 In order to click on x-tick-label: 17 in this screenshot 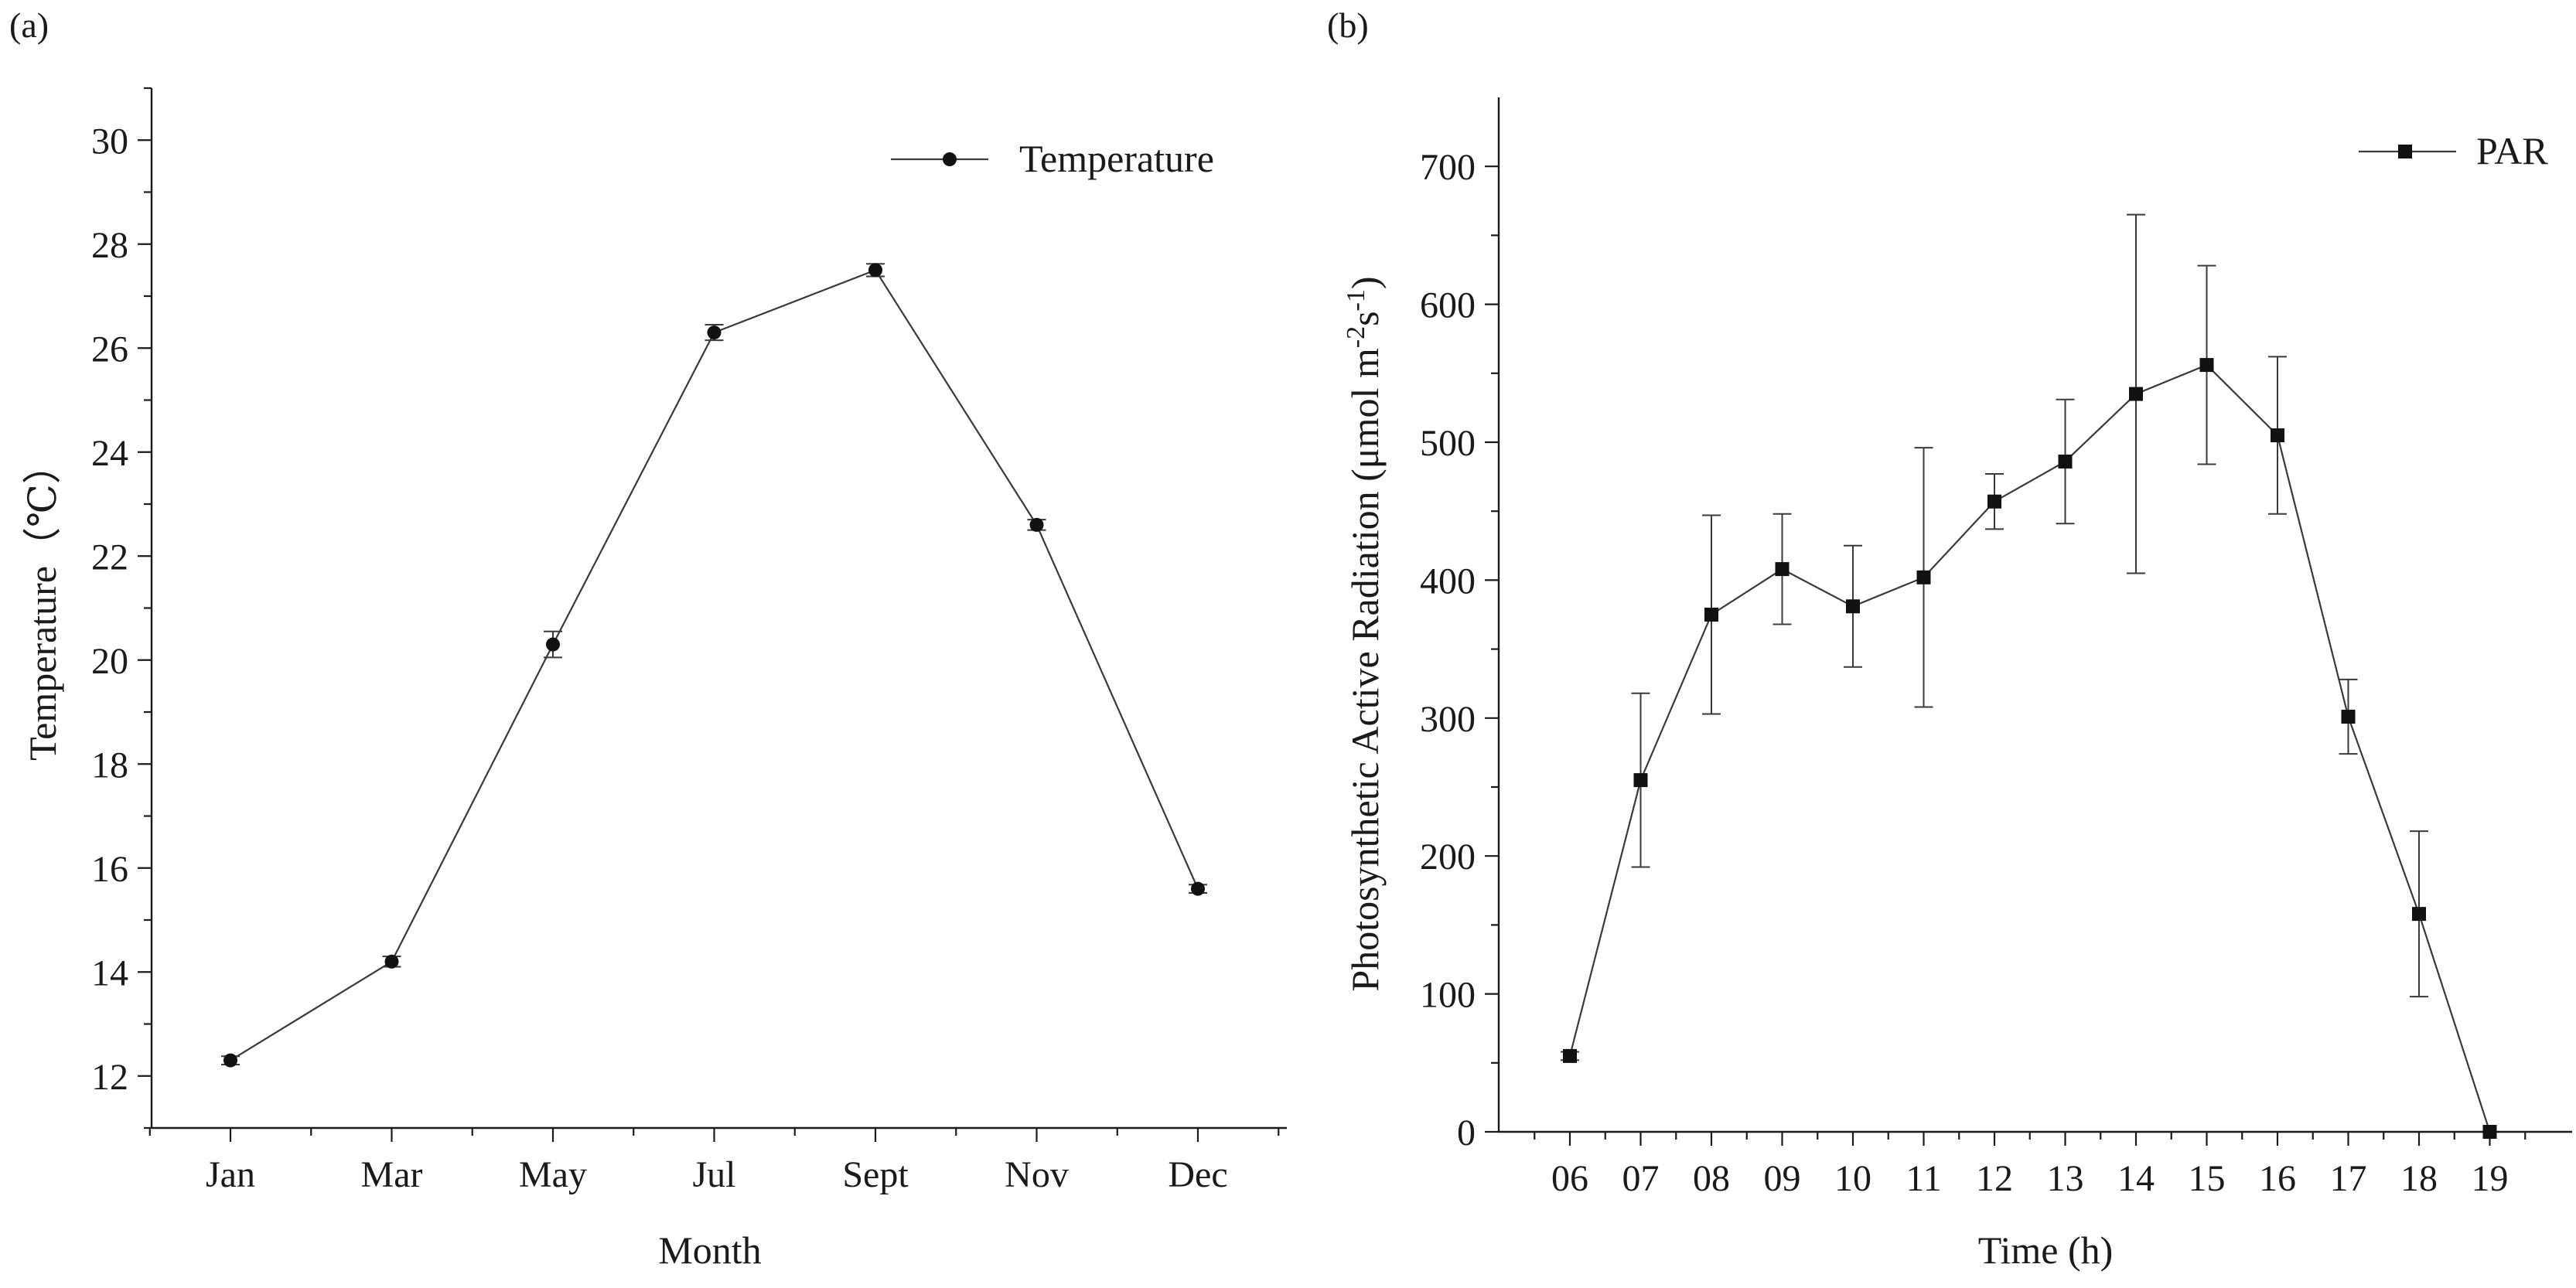, I will do `click(2349, 1178)`.